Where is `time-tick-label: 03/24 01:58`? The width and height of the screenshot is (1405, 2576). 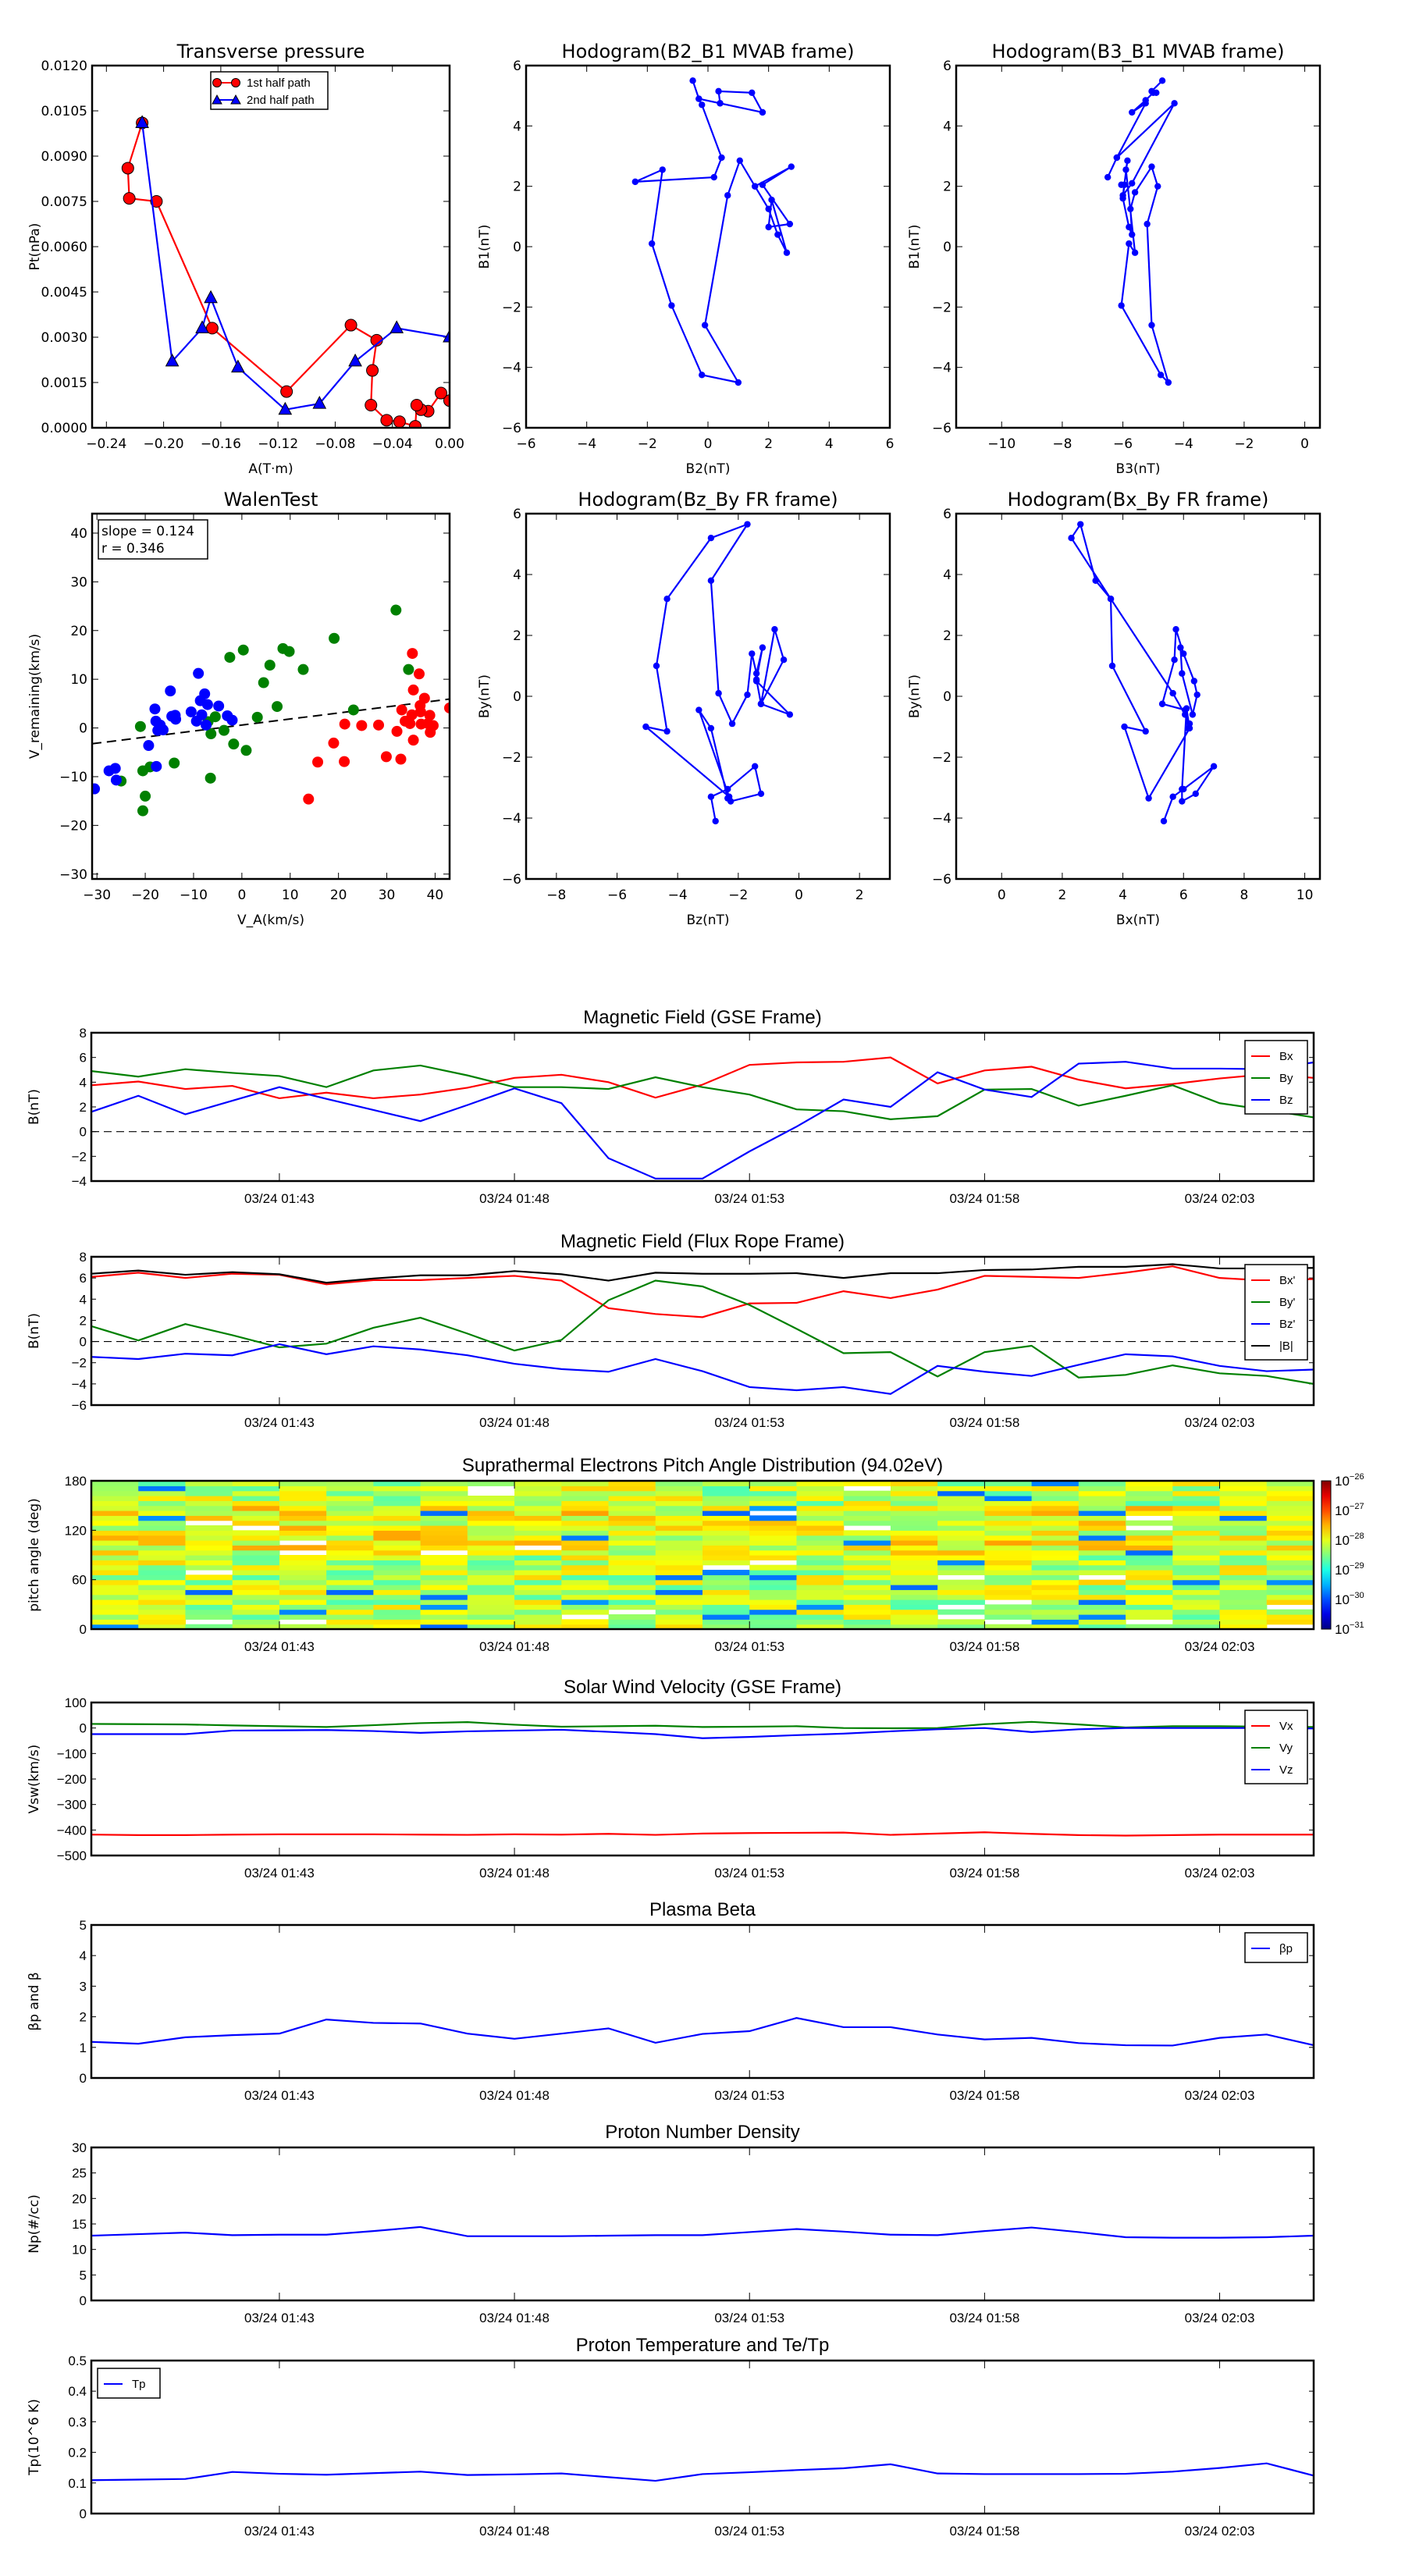 time-tick-label: 03/24 01:58 is located at coordinates (984, 1873).